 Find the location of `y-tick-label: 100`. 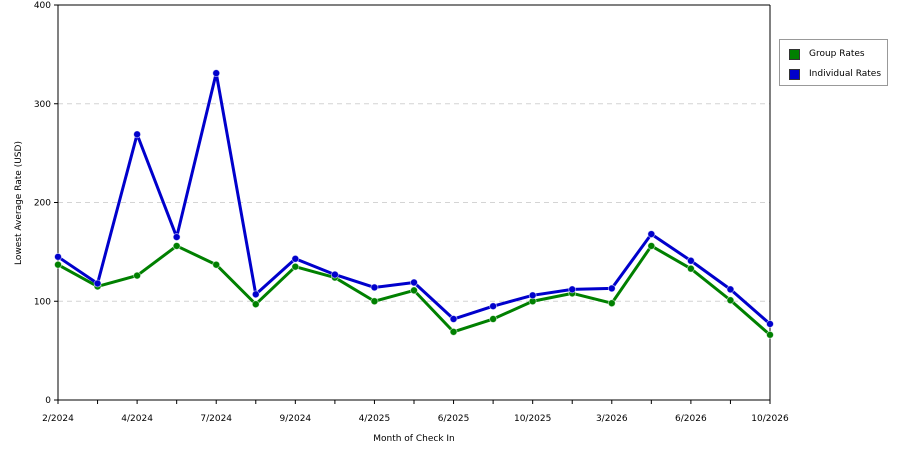

y-tick-label: 100 is located at coordinates (42, 302).